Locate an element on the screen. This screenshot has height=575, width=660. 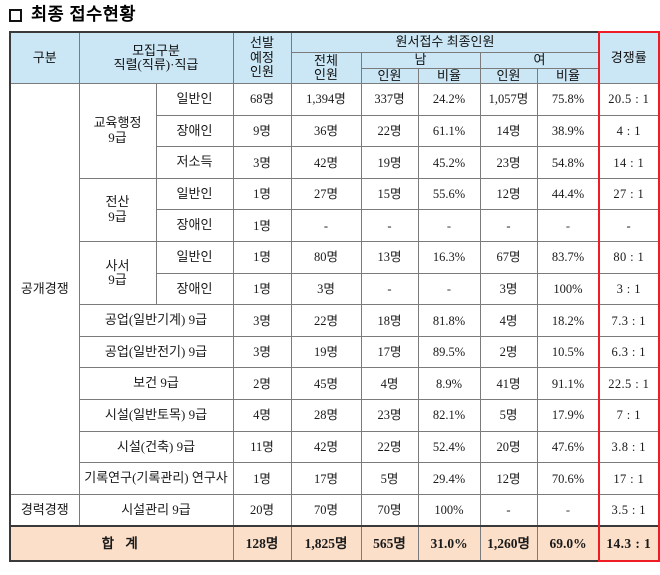
header-planned-line1: 선발 is located at coordinates (262, 43).